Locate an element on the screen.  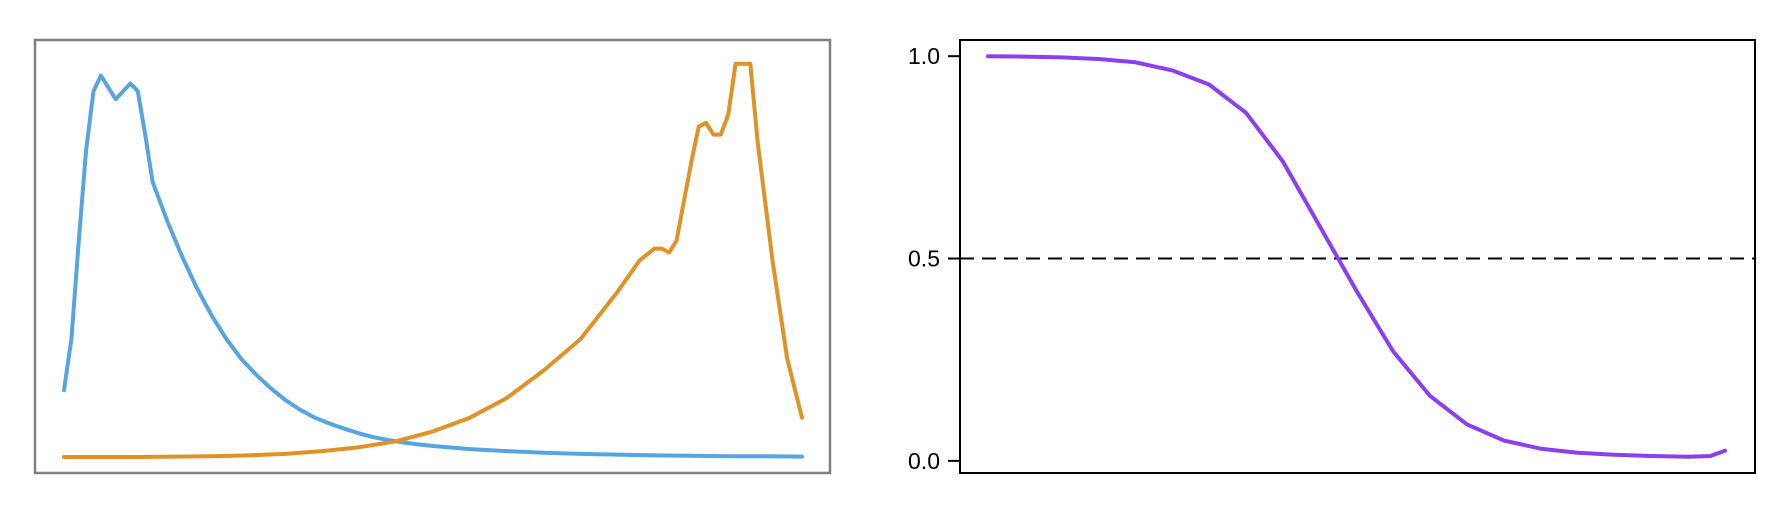
y-tick-label-2: 1.0 is located at coordinates (924, 56).